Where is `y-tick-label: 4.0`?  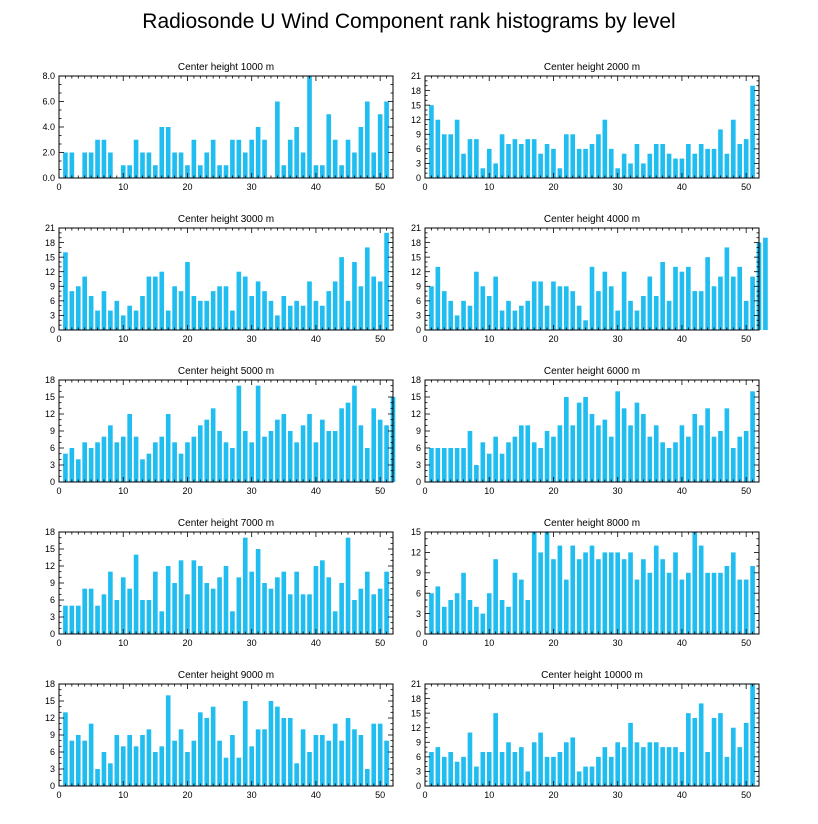 y-tick-label: 4.0 is located at coordinates (48, 127).